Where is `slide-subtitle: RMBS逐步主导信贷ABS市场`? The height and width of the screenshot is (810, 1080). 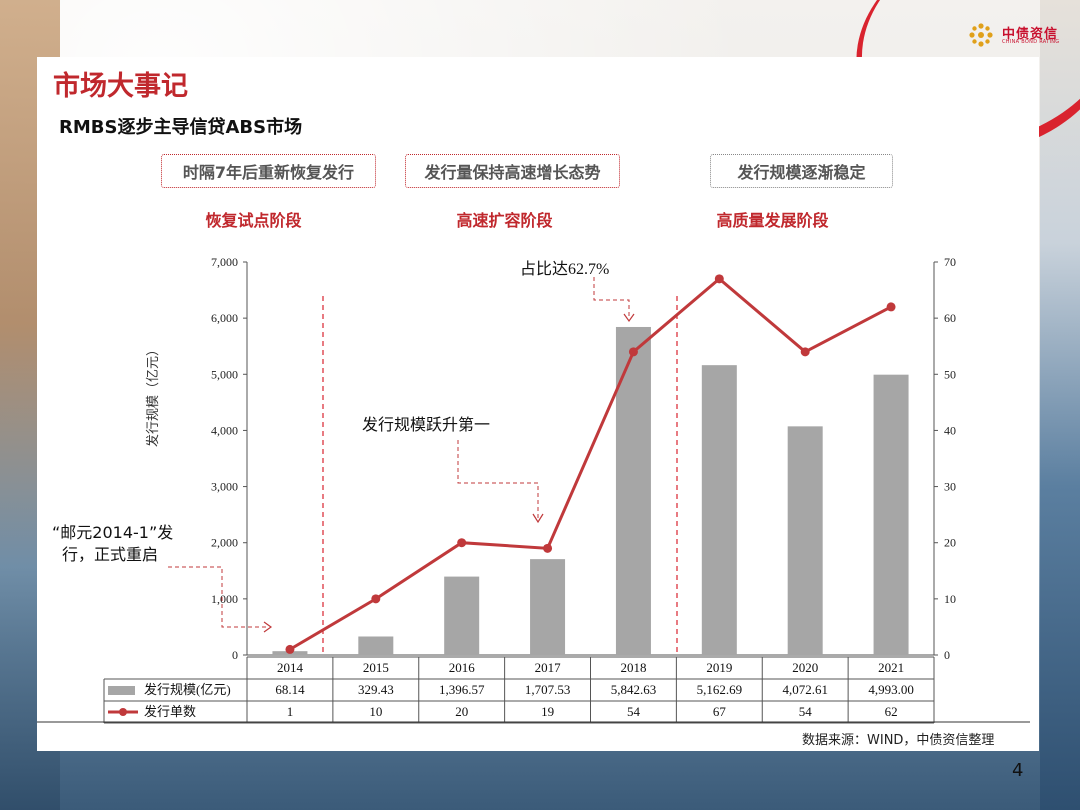
slide-subtitle: RMBS逐步主导信贷ABS市场 is located at coordinates (181, 127).